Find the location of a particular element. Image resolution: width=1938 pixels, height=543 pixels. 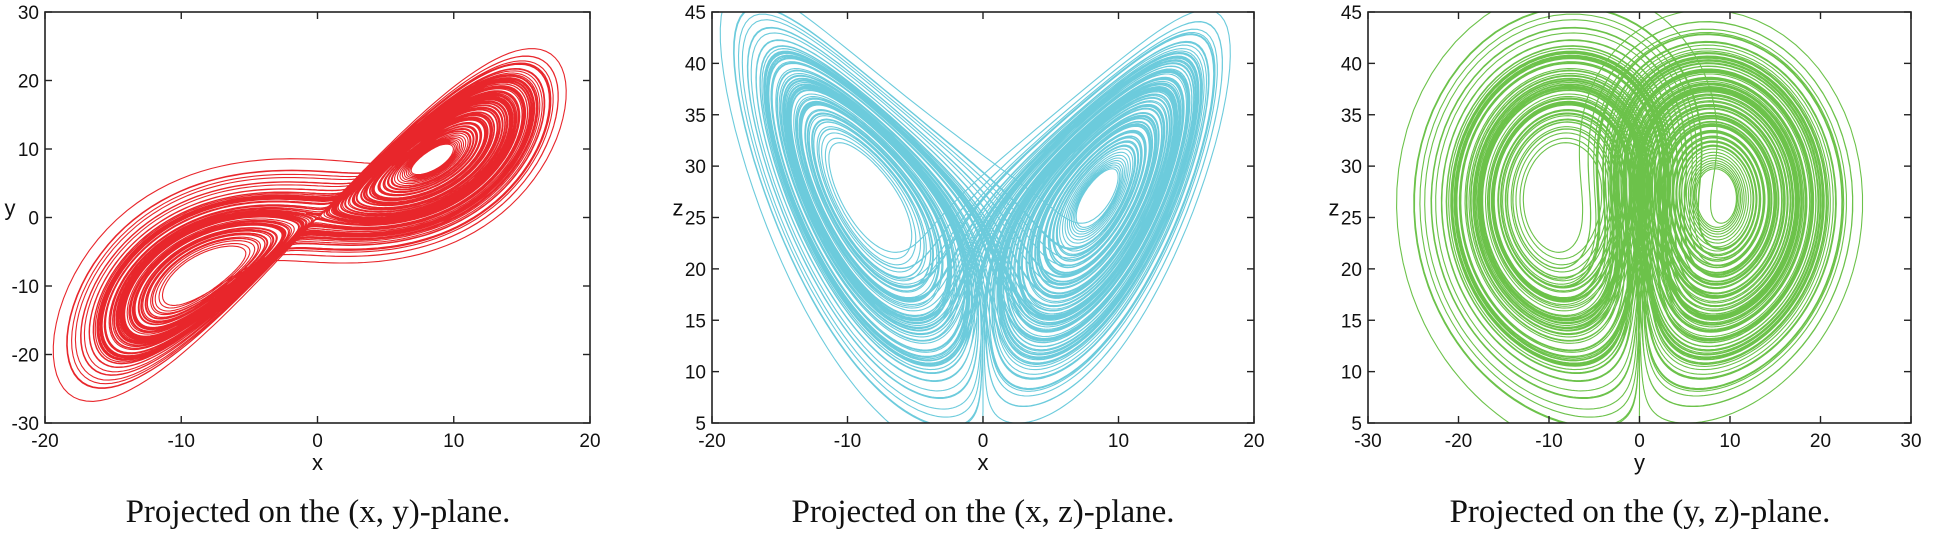

x-tick-label: -30 is located at coordinates (1367, 441).